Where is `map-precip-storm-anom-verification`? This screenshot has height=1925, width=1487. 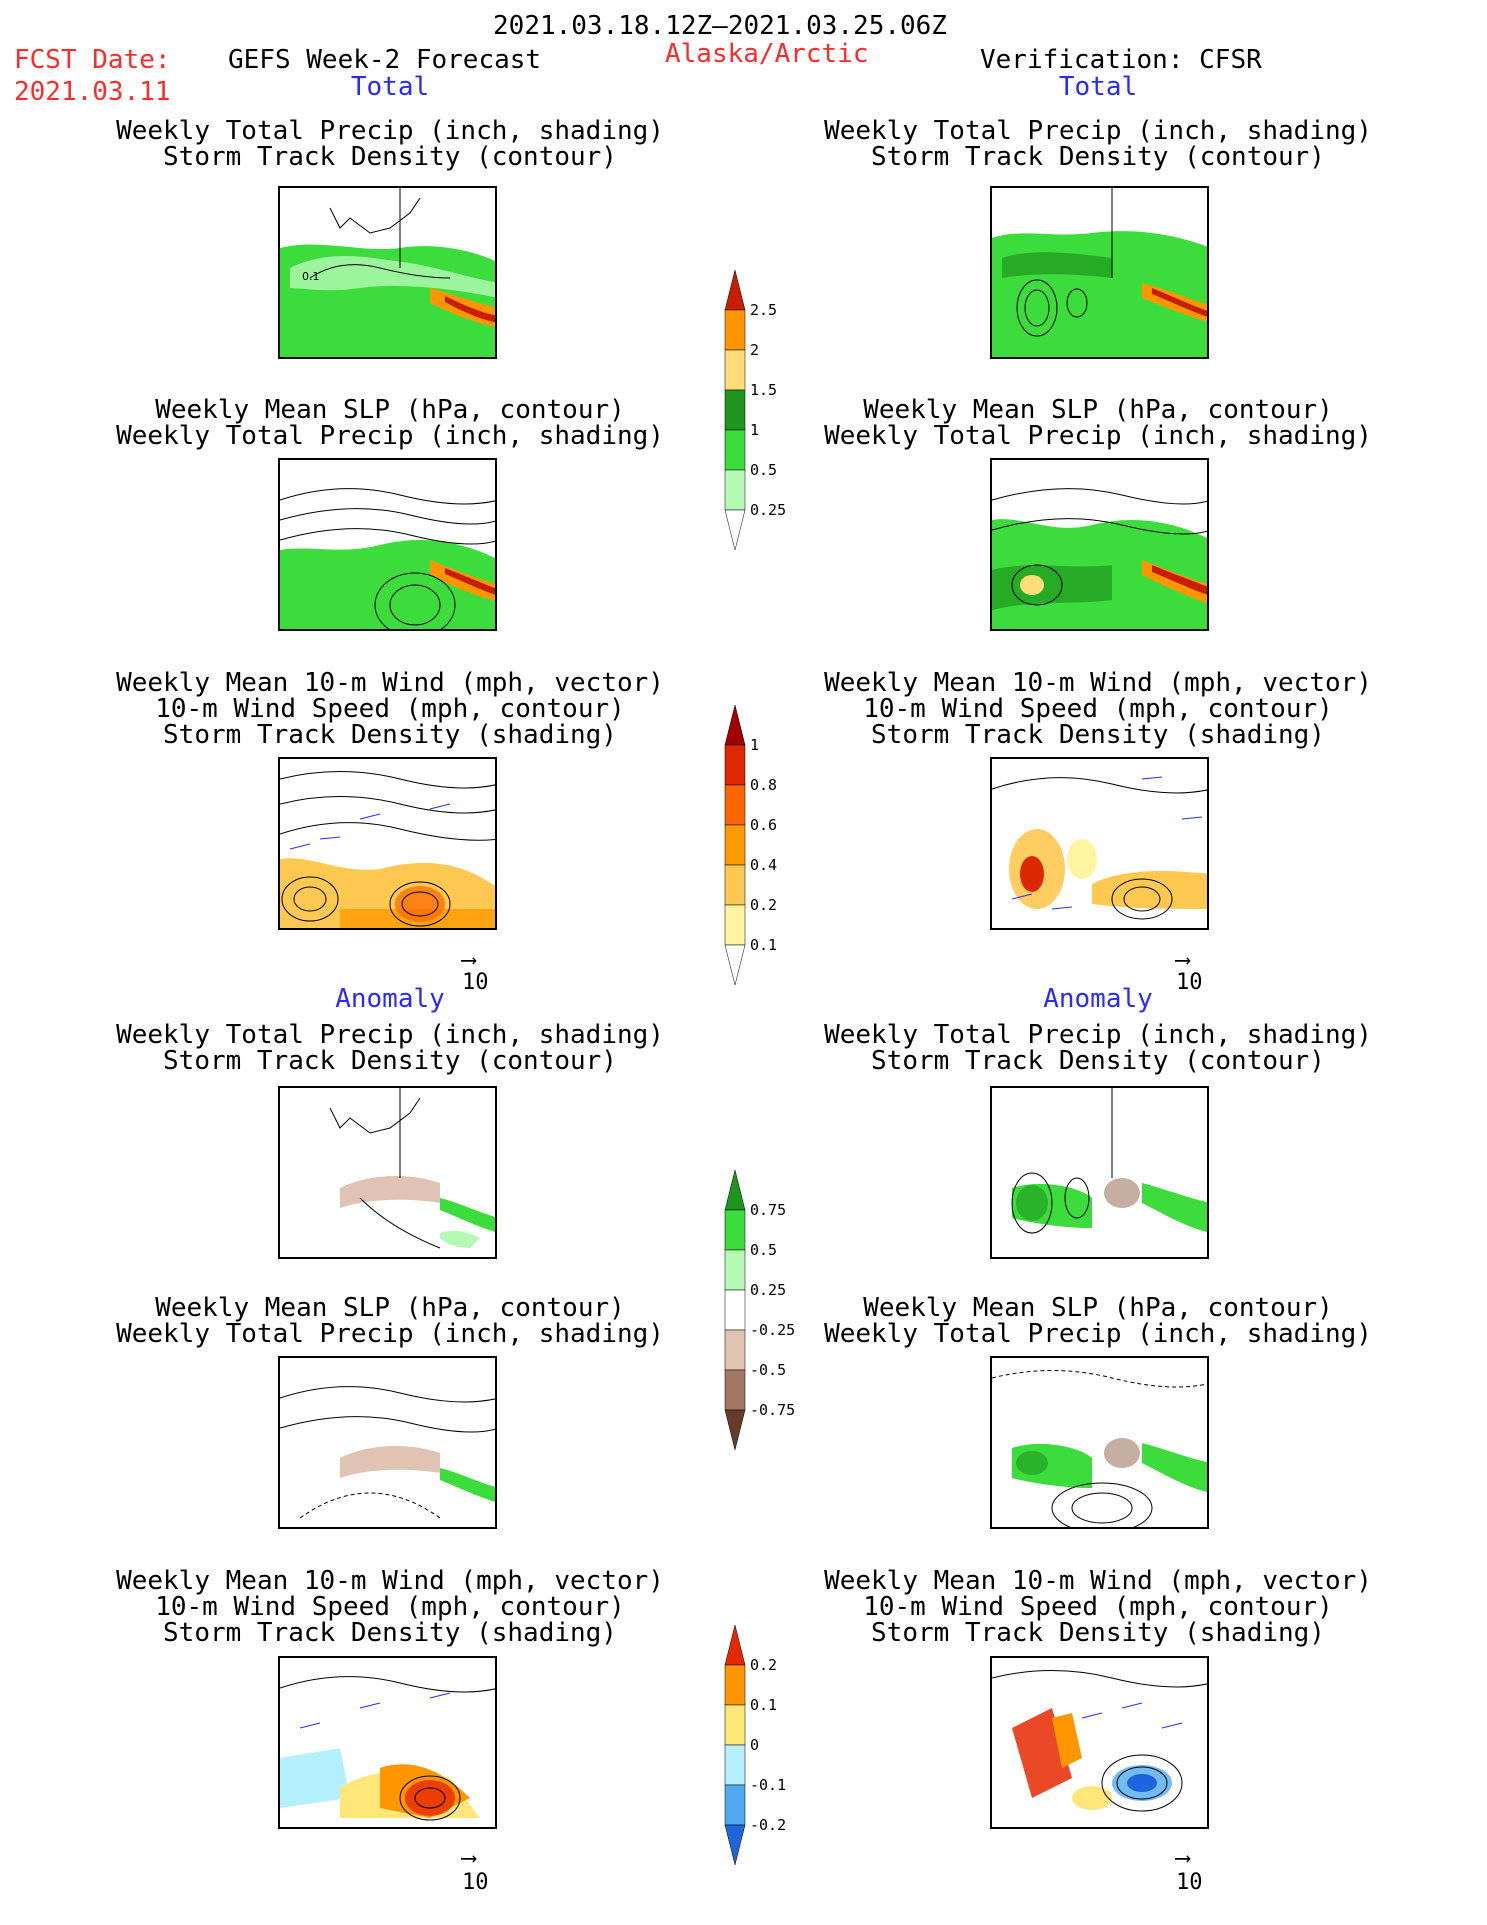
map-precip-storm-anom-verification is located at coordinates (1099, 1172).